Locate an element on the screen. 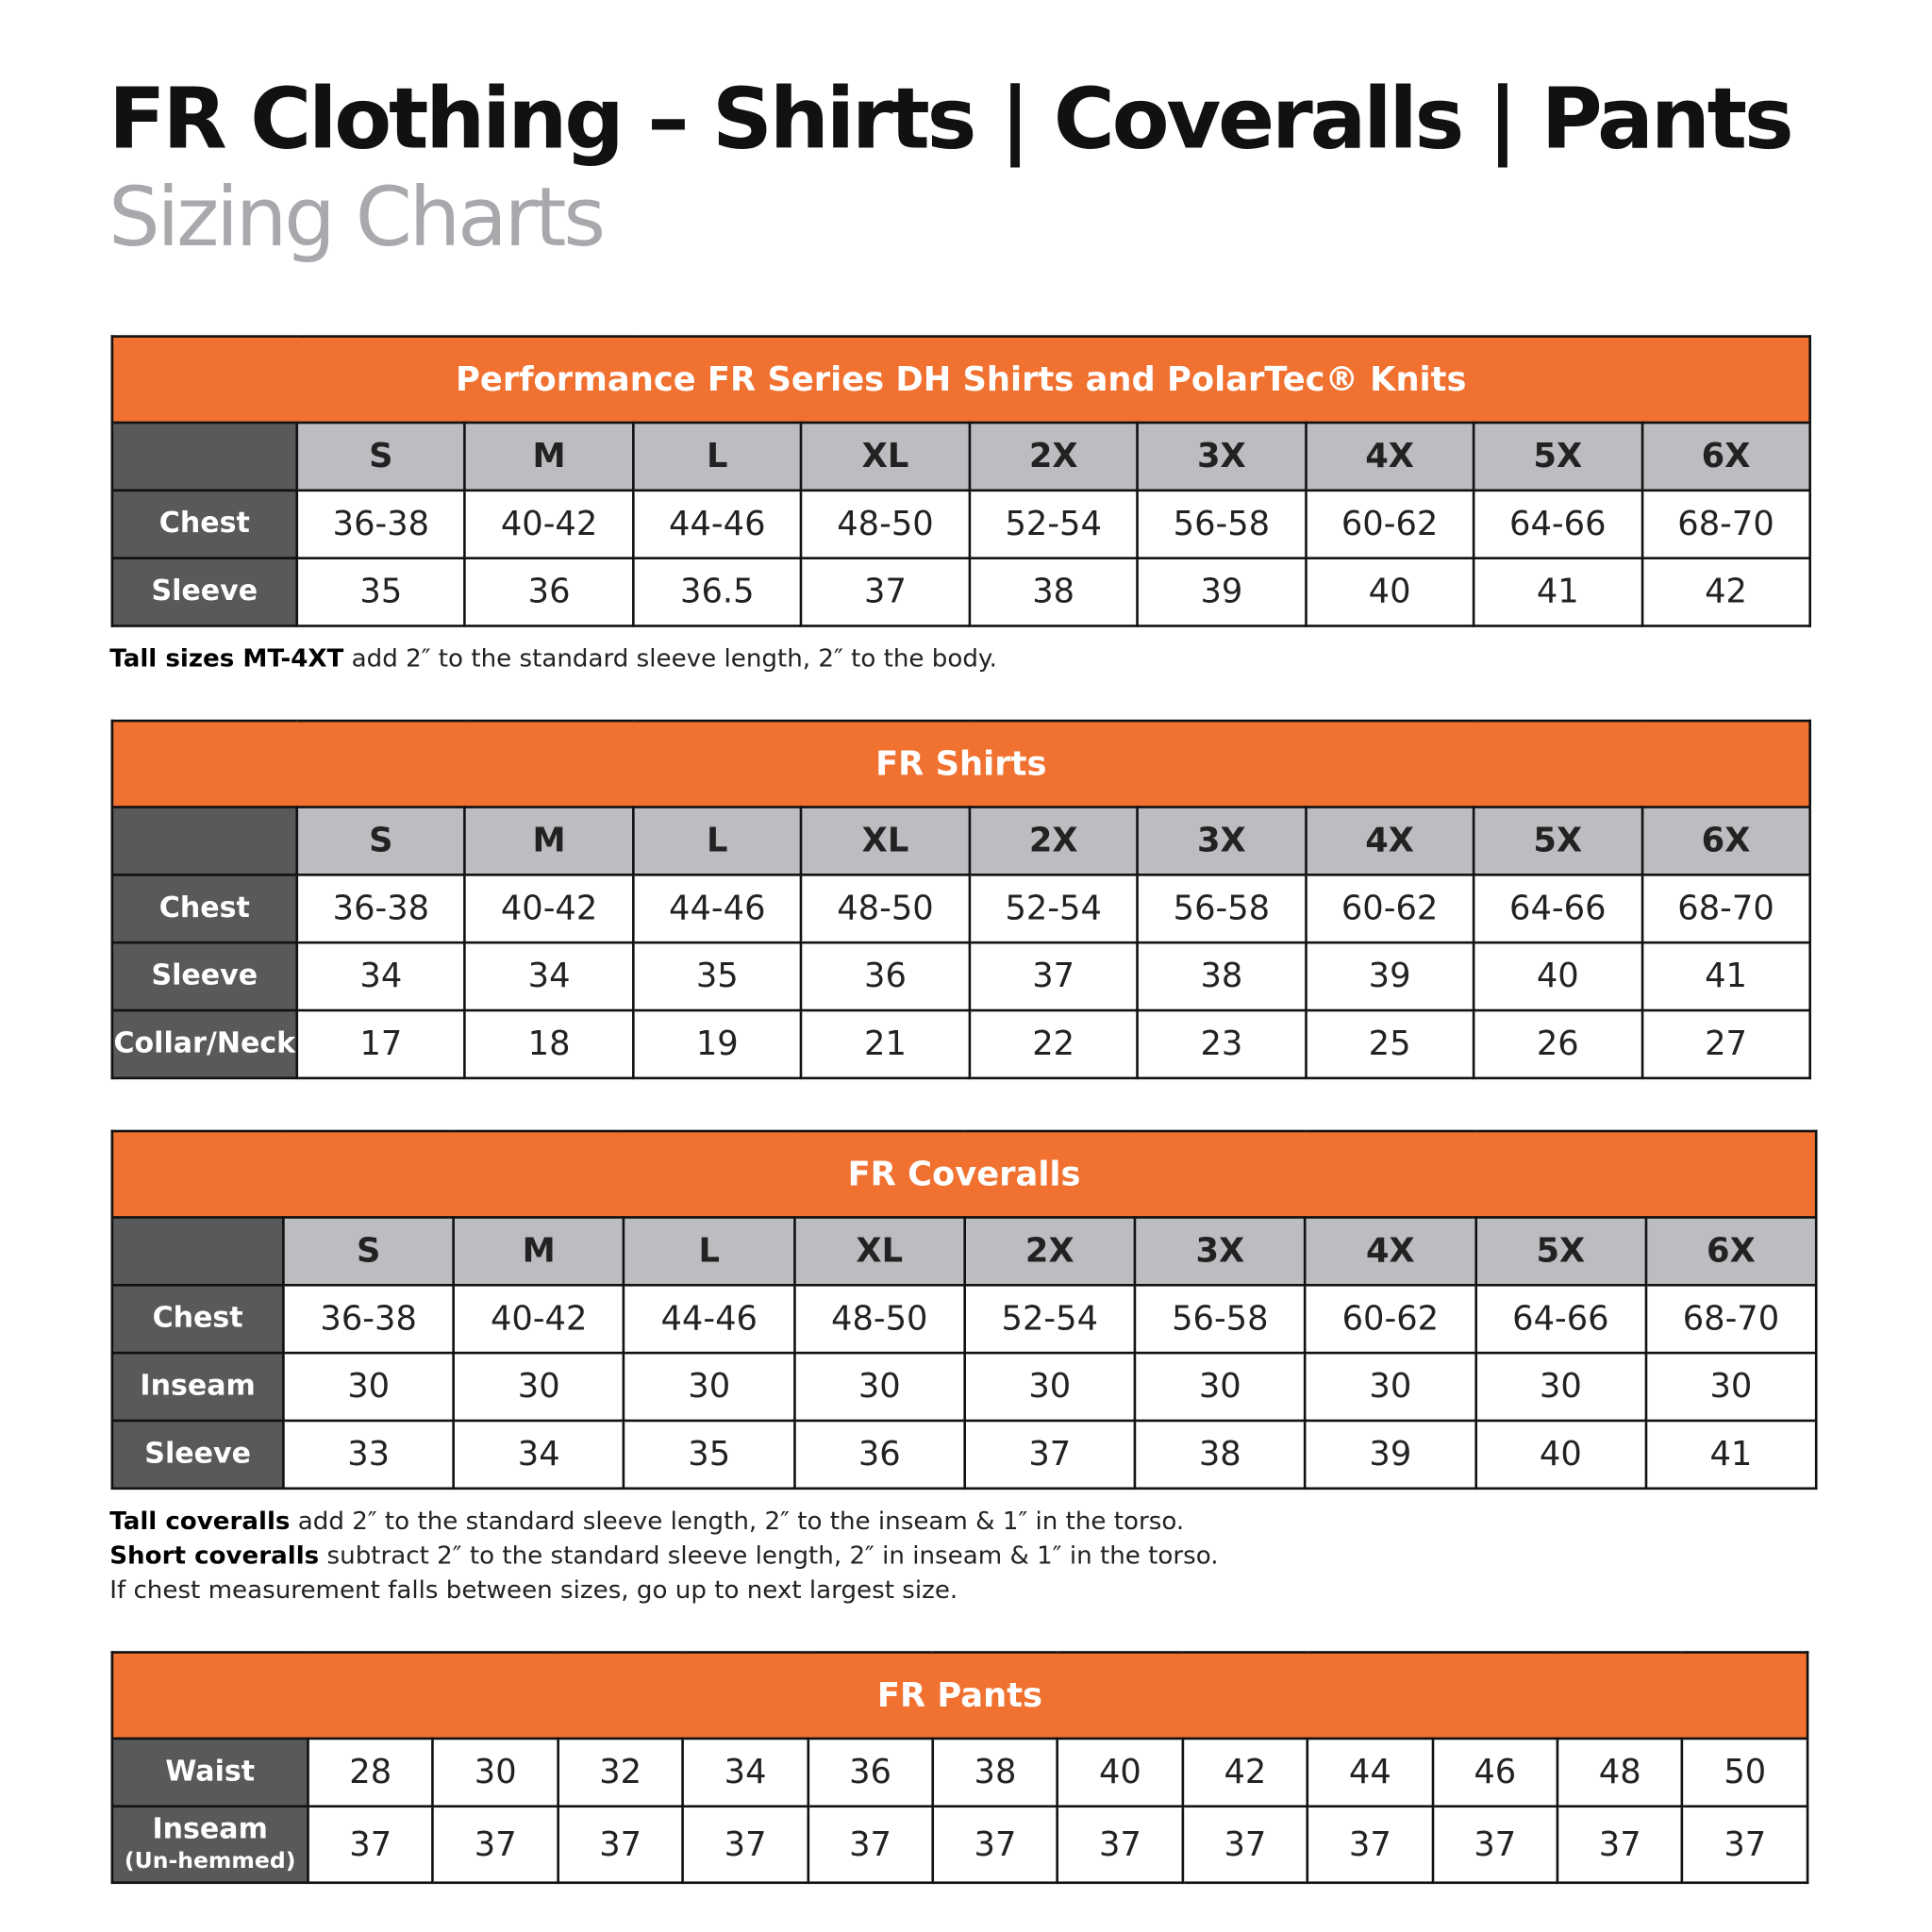  table-title: FR Shirts is located at coordinates (960, 763).